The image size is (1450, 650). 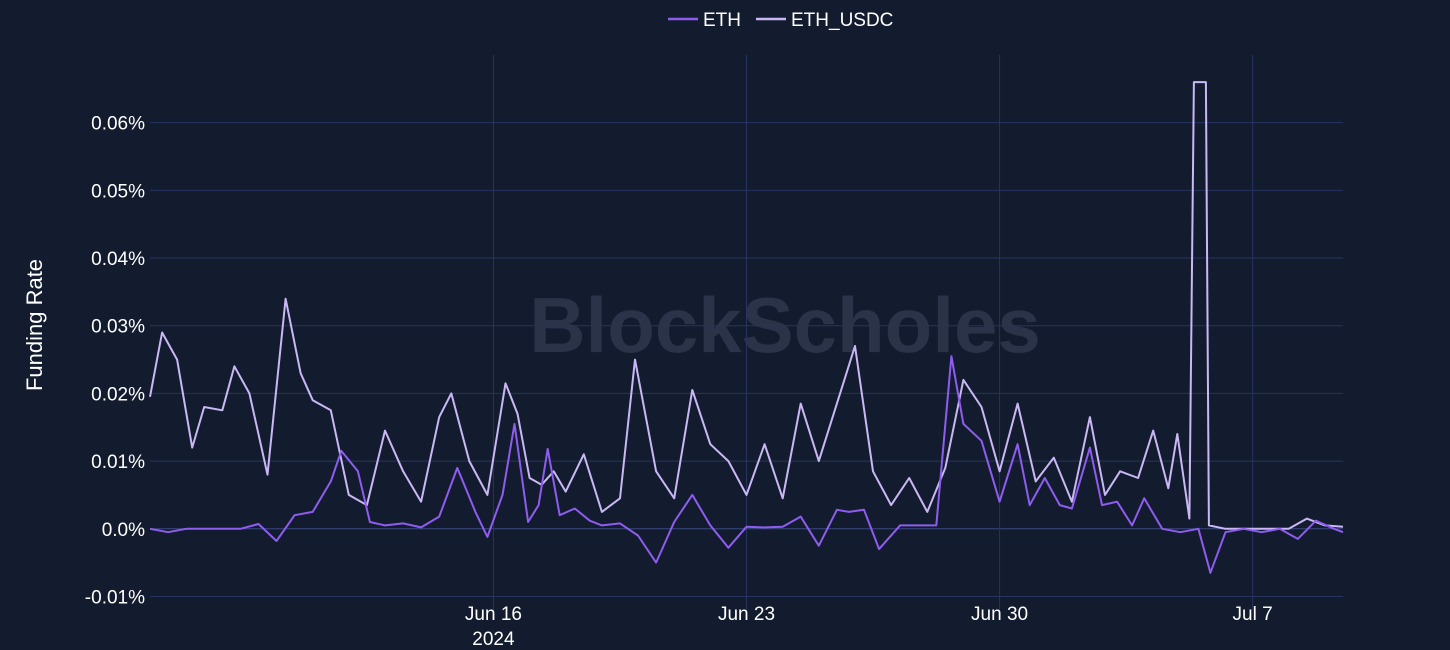 I want to click on y-tick-label: 0.06%, so click(x=118, y=124).